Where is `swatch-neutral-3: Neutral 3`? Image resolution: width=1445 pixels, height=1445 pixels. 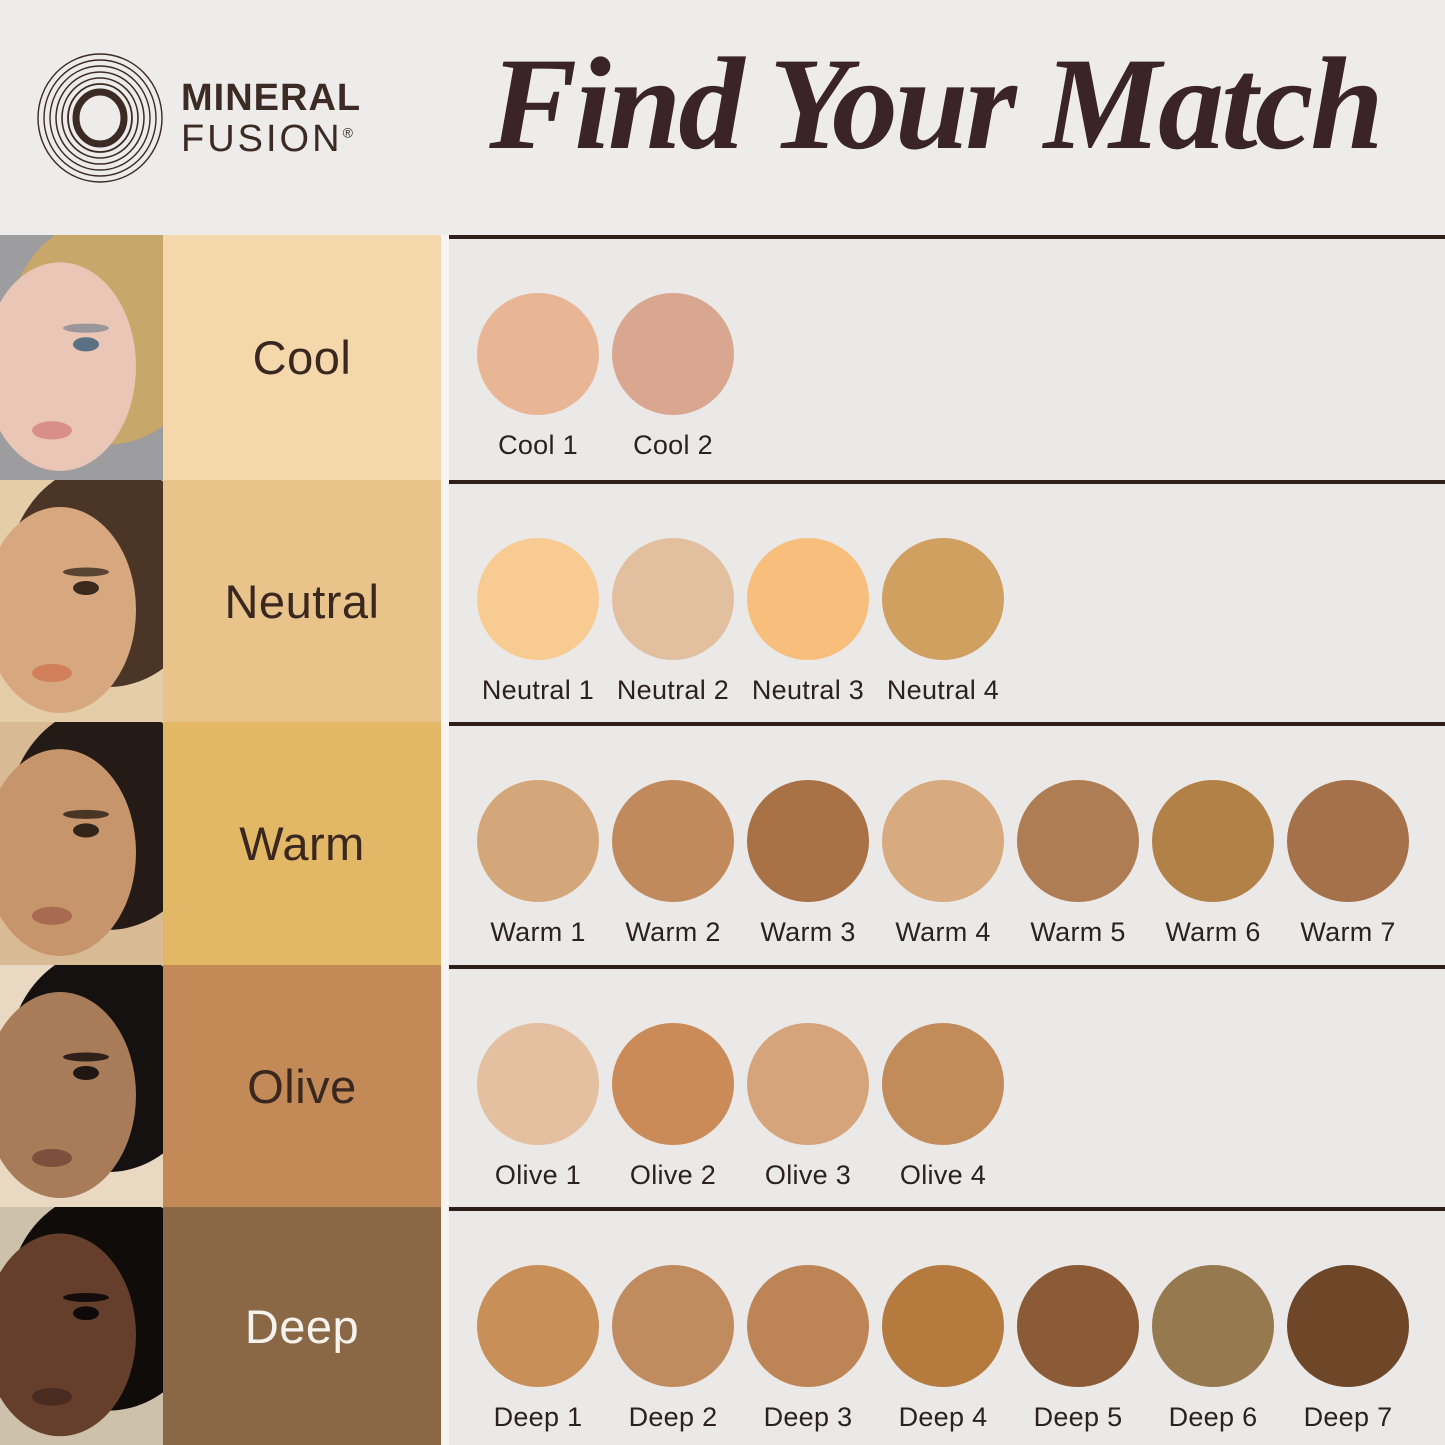 swatch-neutral-3: Neutral 3 is located at coordinates (808, 630).